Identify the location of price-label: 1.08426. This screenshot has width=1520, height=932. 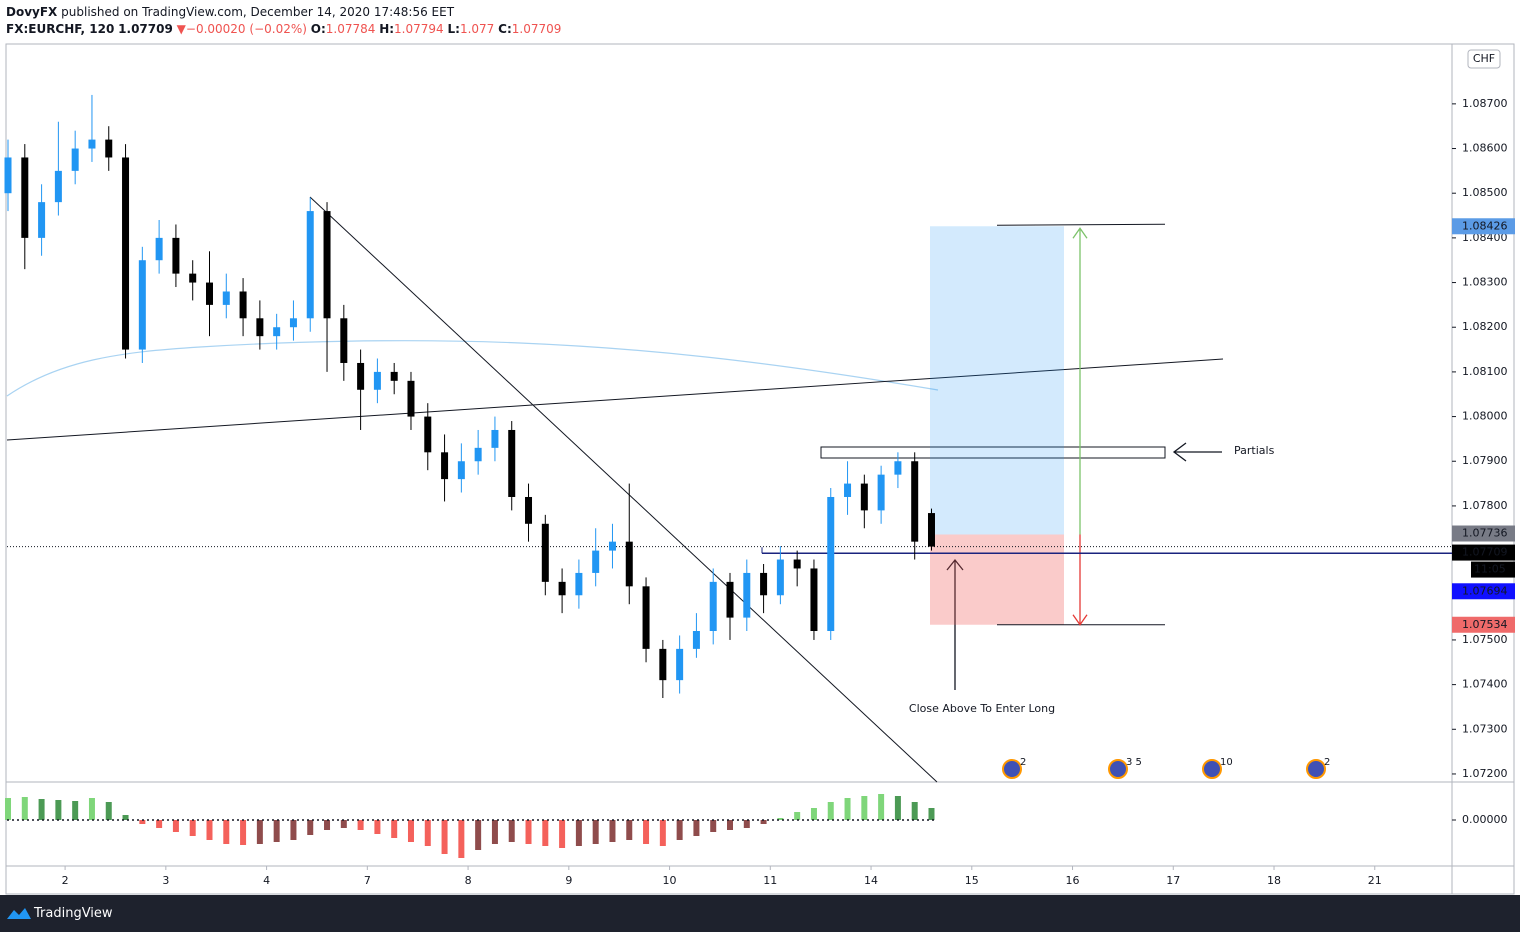
(1485, 225).